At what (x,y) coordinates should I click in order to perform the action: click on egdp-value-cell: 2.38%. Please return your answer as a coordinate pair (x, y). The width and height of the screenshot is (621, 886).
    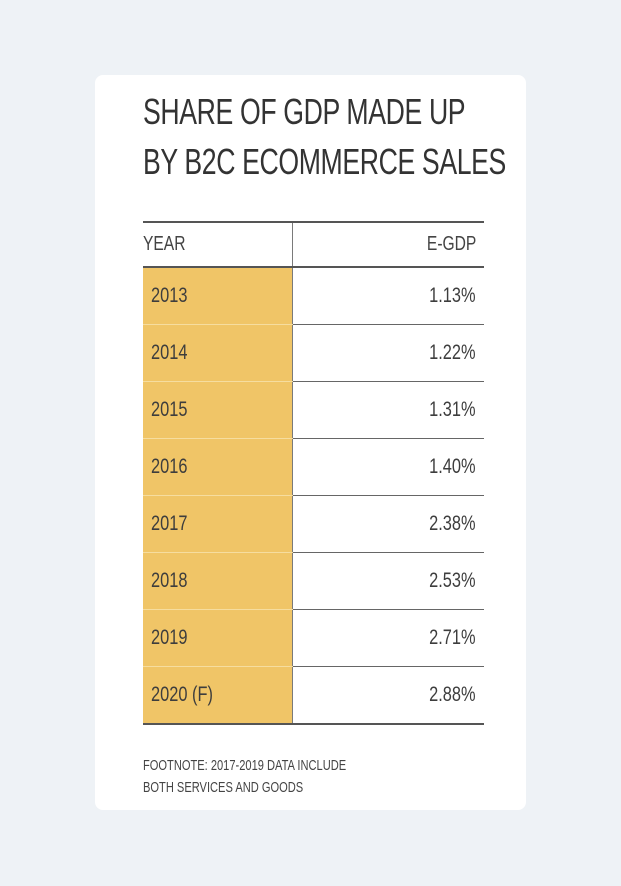
    Looking at the image, I should click on (388, 524).